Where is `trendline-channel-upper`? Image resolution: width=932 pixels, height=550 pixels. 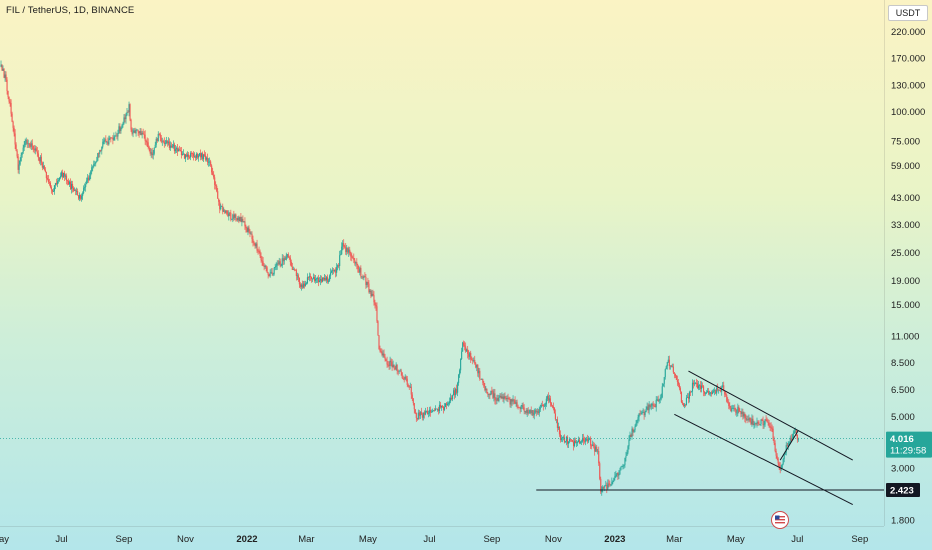 trendline-channel-upper is located at coordinates (770, 415).